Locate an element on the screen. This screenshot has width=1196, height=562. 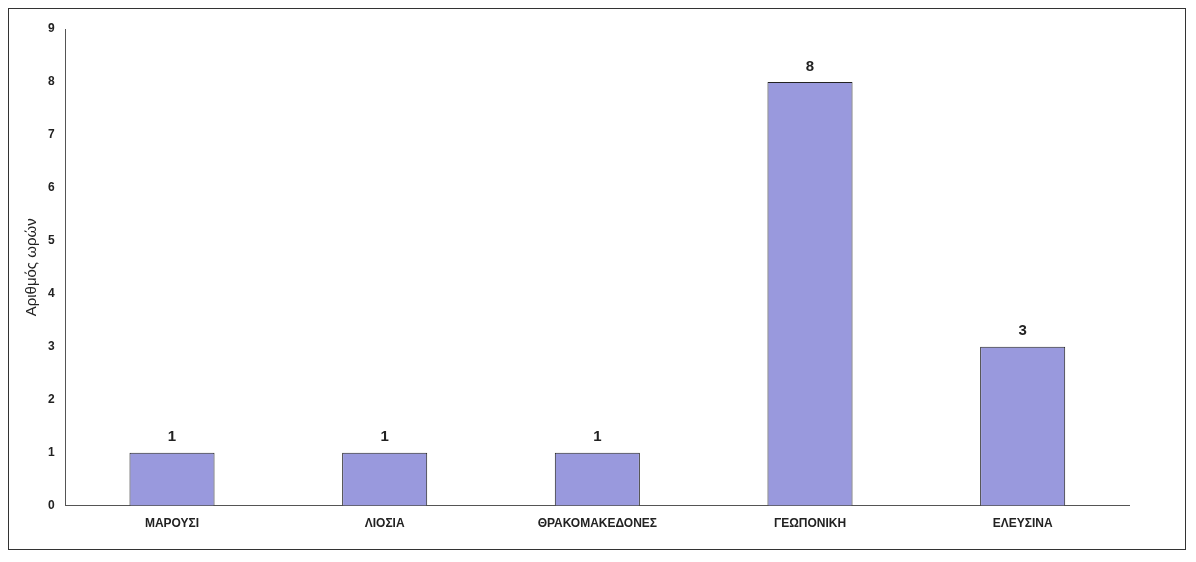
x-tick-label: ΘΡΑΚΟΜΑΚΕΔΟΝΕΣ is located at coordinates (597, 523).